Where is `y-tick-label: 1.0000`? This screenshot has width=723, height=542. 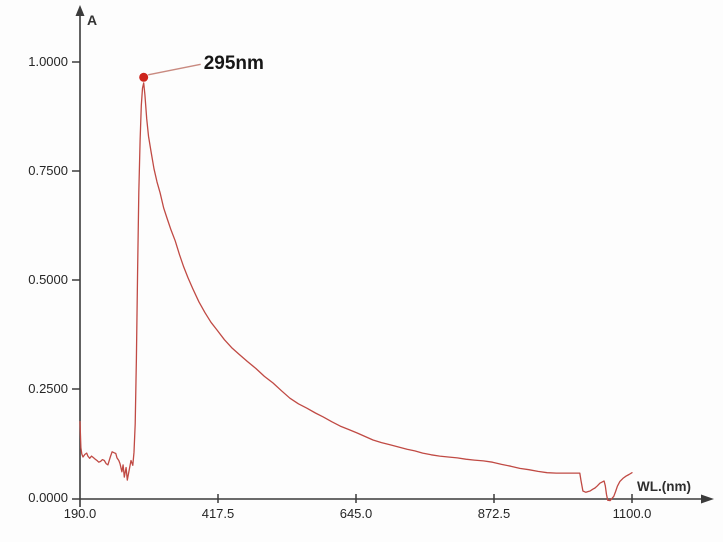 y-tick-label: 1.0000 is located at coordinates (48, 61).